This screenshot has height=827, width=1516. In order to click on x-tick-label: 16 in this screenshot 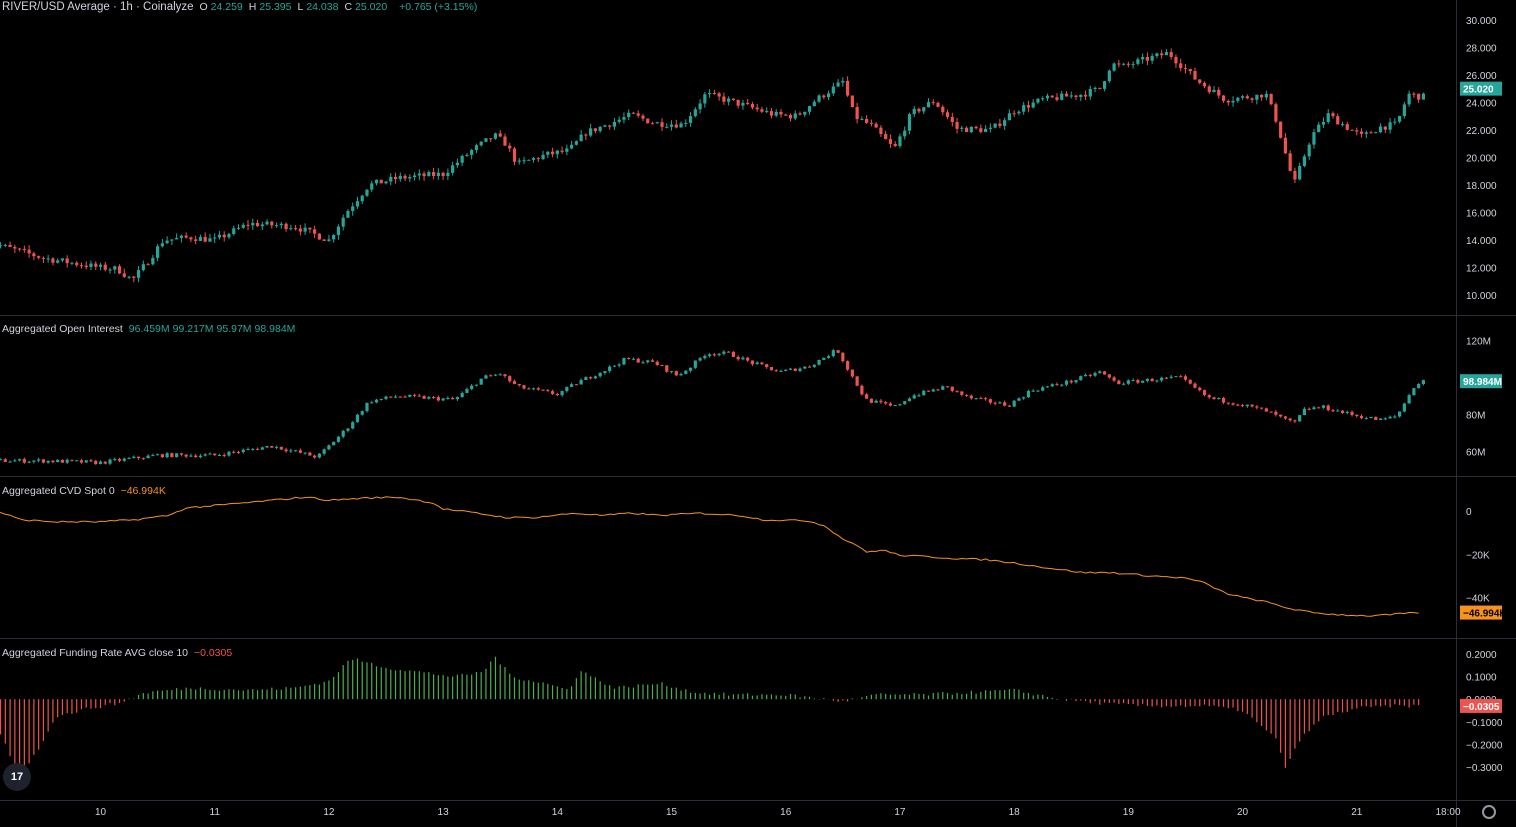, I will do `click(786, 812)`.